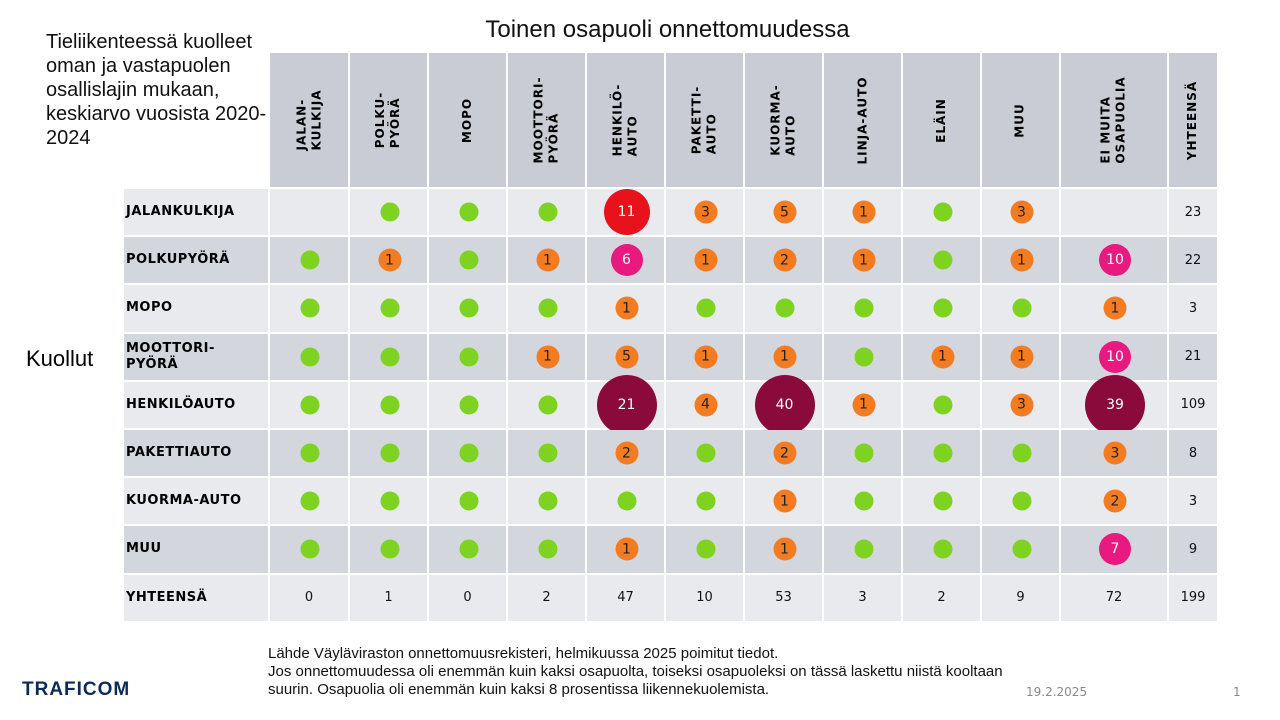 The height and width of the screenshot is (720, 1280). I want to click on bubble-label: 3, so click(705, 212).